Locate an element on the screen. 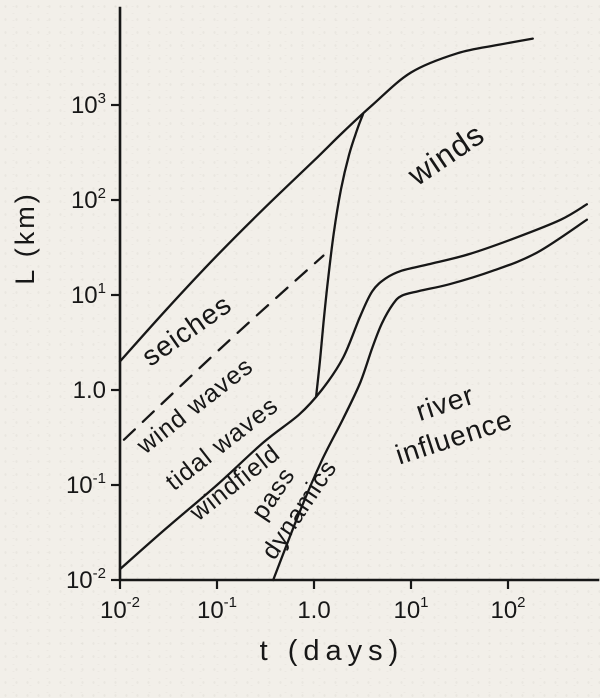  y-tick-label: 10¹ is located at coordinates (88, 294).